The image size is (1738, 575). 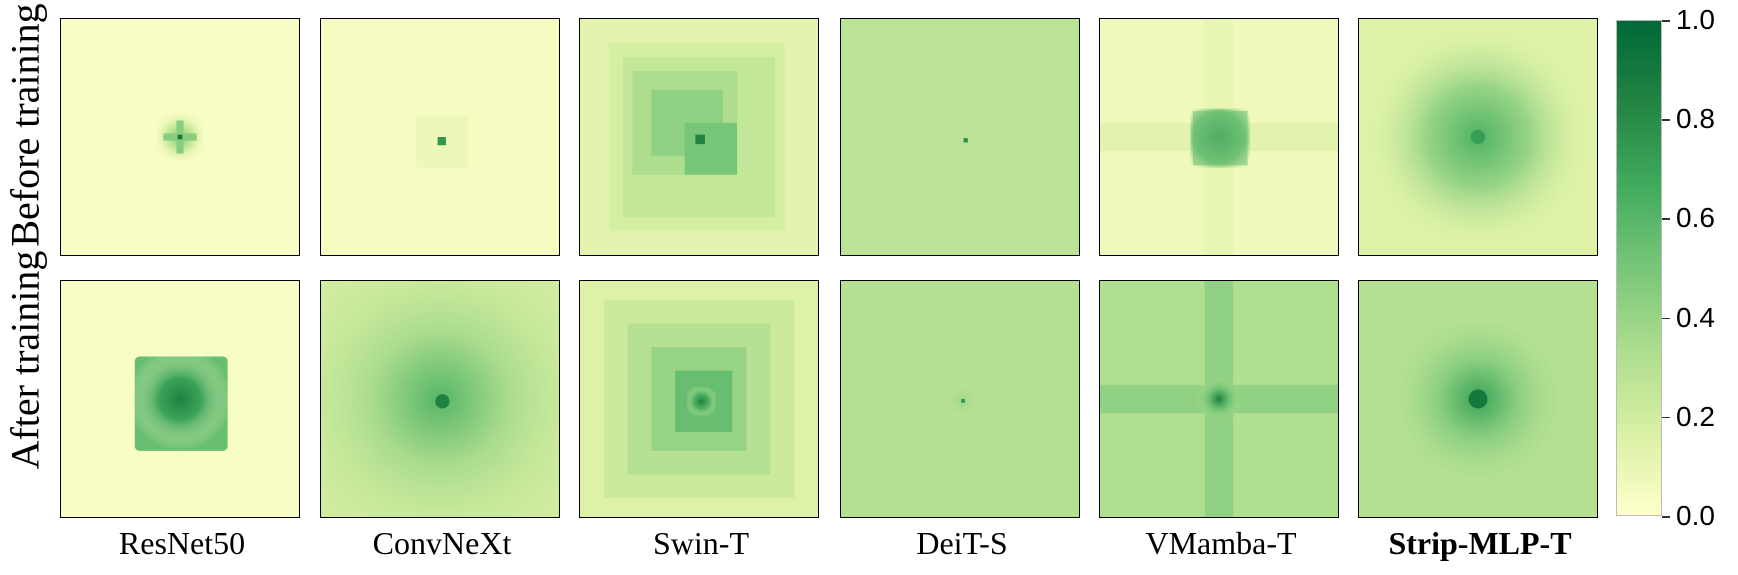 I want to click on colorbar-tick-label: 0.4, so click(x=1695, y=317).